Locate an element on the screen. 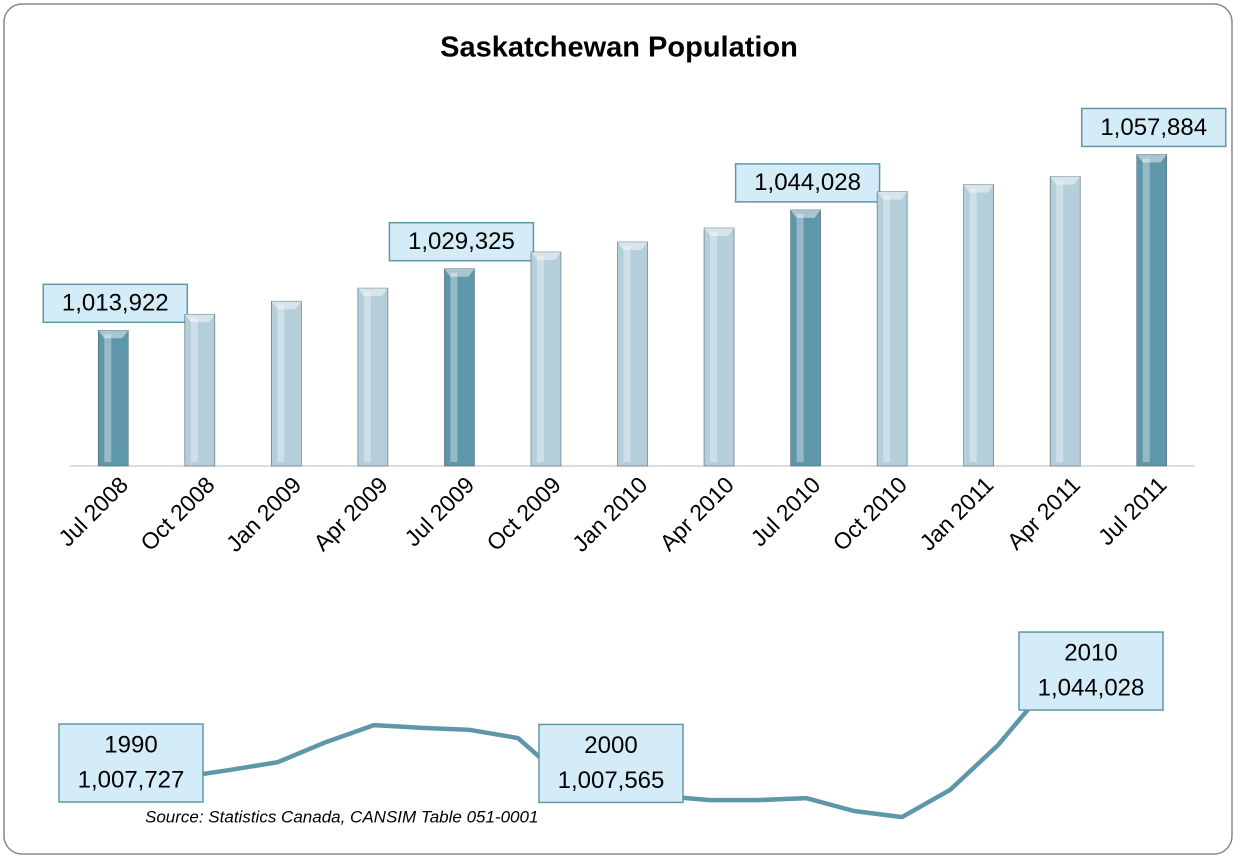 This screenshot has width=1238, height=863. data-label-category: 2010 is located at coordinates (1090, 652).